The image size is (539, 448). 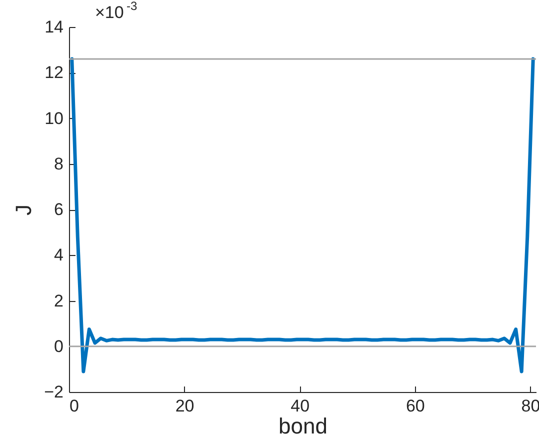 I want to click on y-tick-label: 2, so click(x=59, y=300).